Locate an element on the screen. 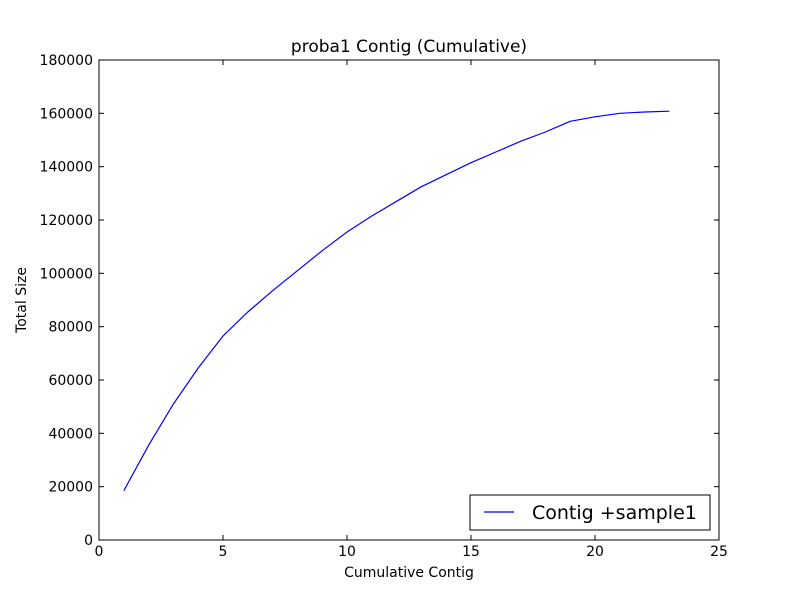 Image resolution: width=800 pixels, height=600 pixels. y-tick-label: 120000 is located at coordinates (66, 221).